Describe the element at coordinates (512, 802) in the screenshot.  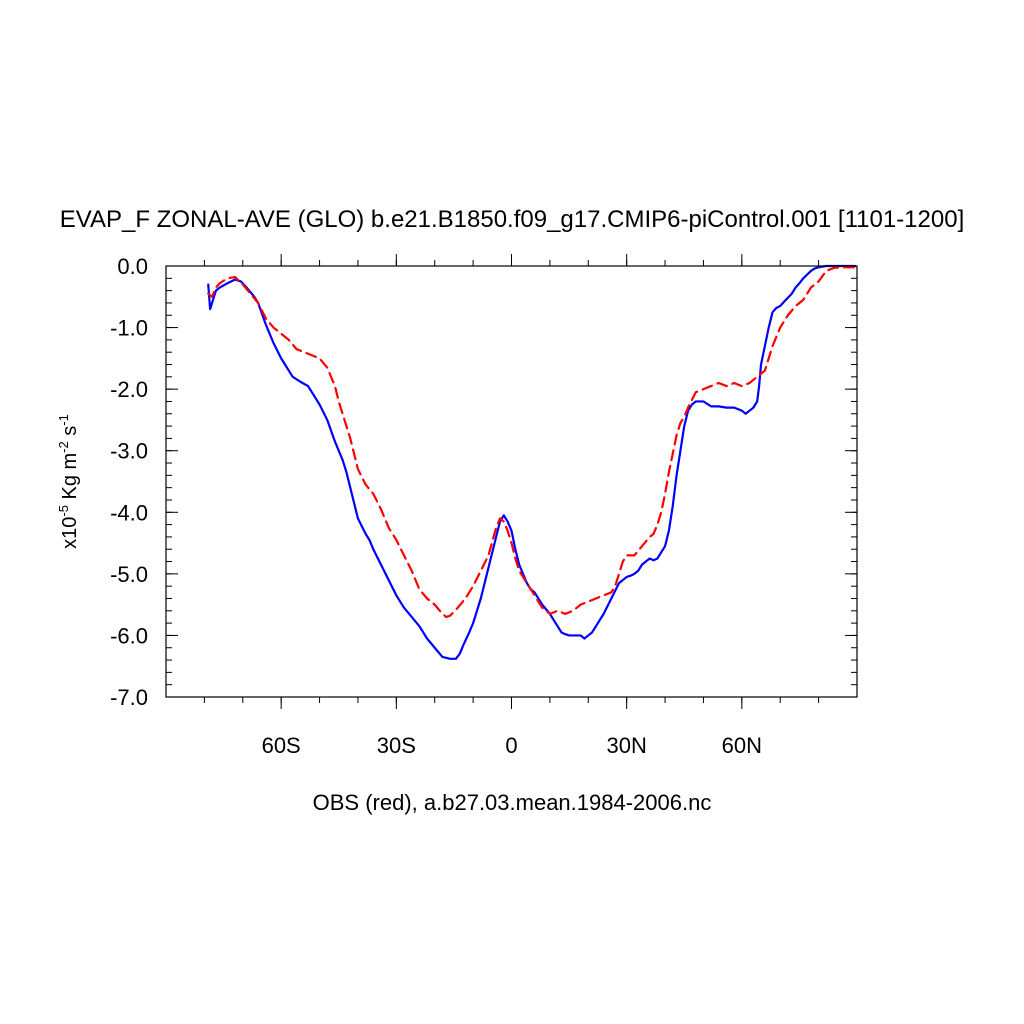
I see `x-axis-label: OBS (red), a.b27.03.mean.1984-2006.nc` at that location.